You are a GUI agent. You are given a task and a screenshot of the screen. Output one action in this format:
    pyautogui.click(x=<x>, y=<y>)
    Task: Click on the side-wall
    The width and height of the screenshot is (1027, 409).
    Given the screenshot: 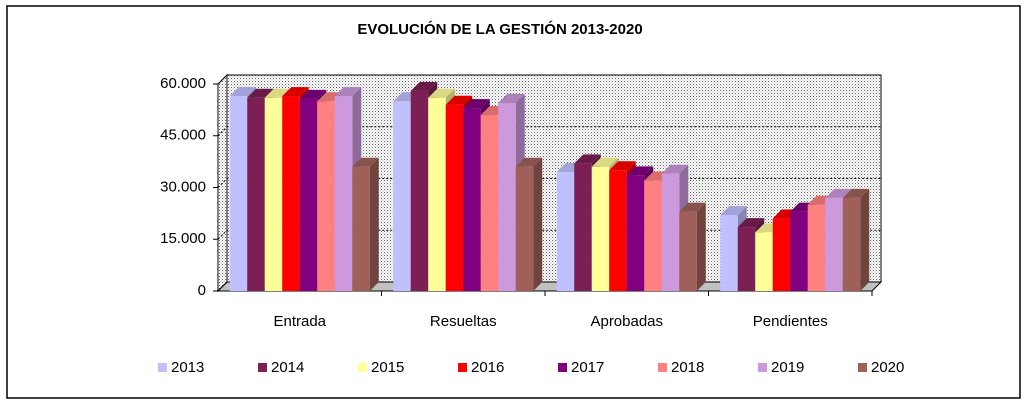 What is the action you would take?
    pyautogui.click(x=222, y=183)
    